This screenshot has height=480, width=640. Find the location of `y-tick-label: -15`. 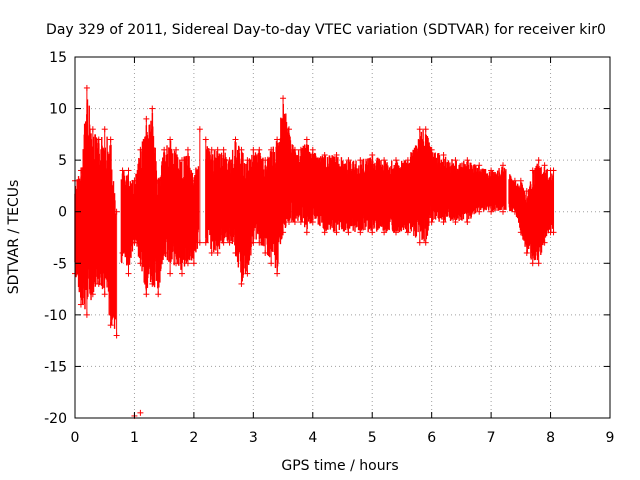

y-tick-label: -15 is located at coordinates (55, 367).